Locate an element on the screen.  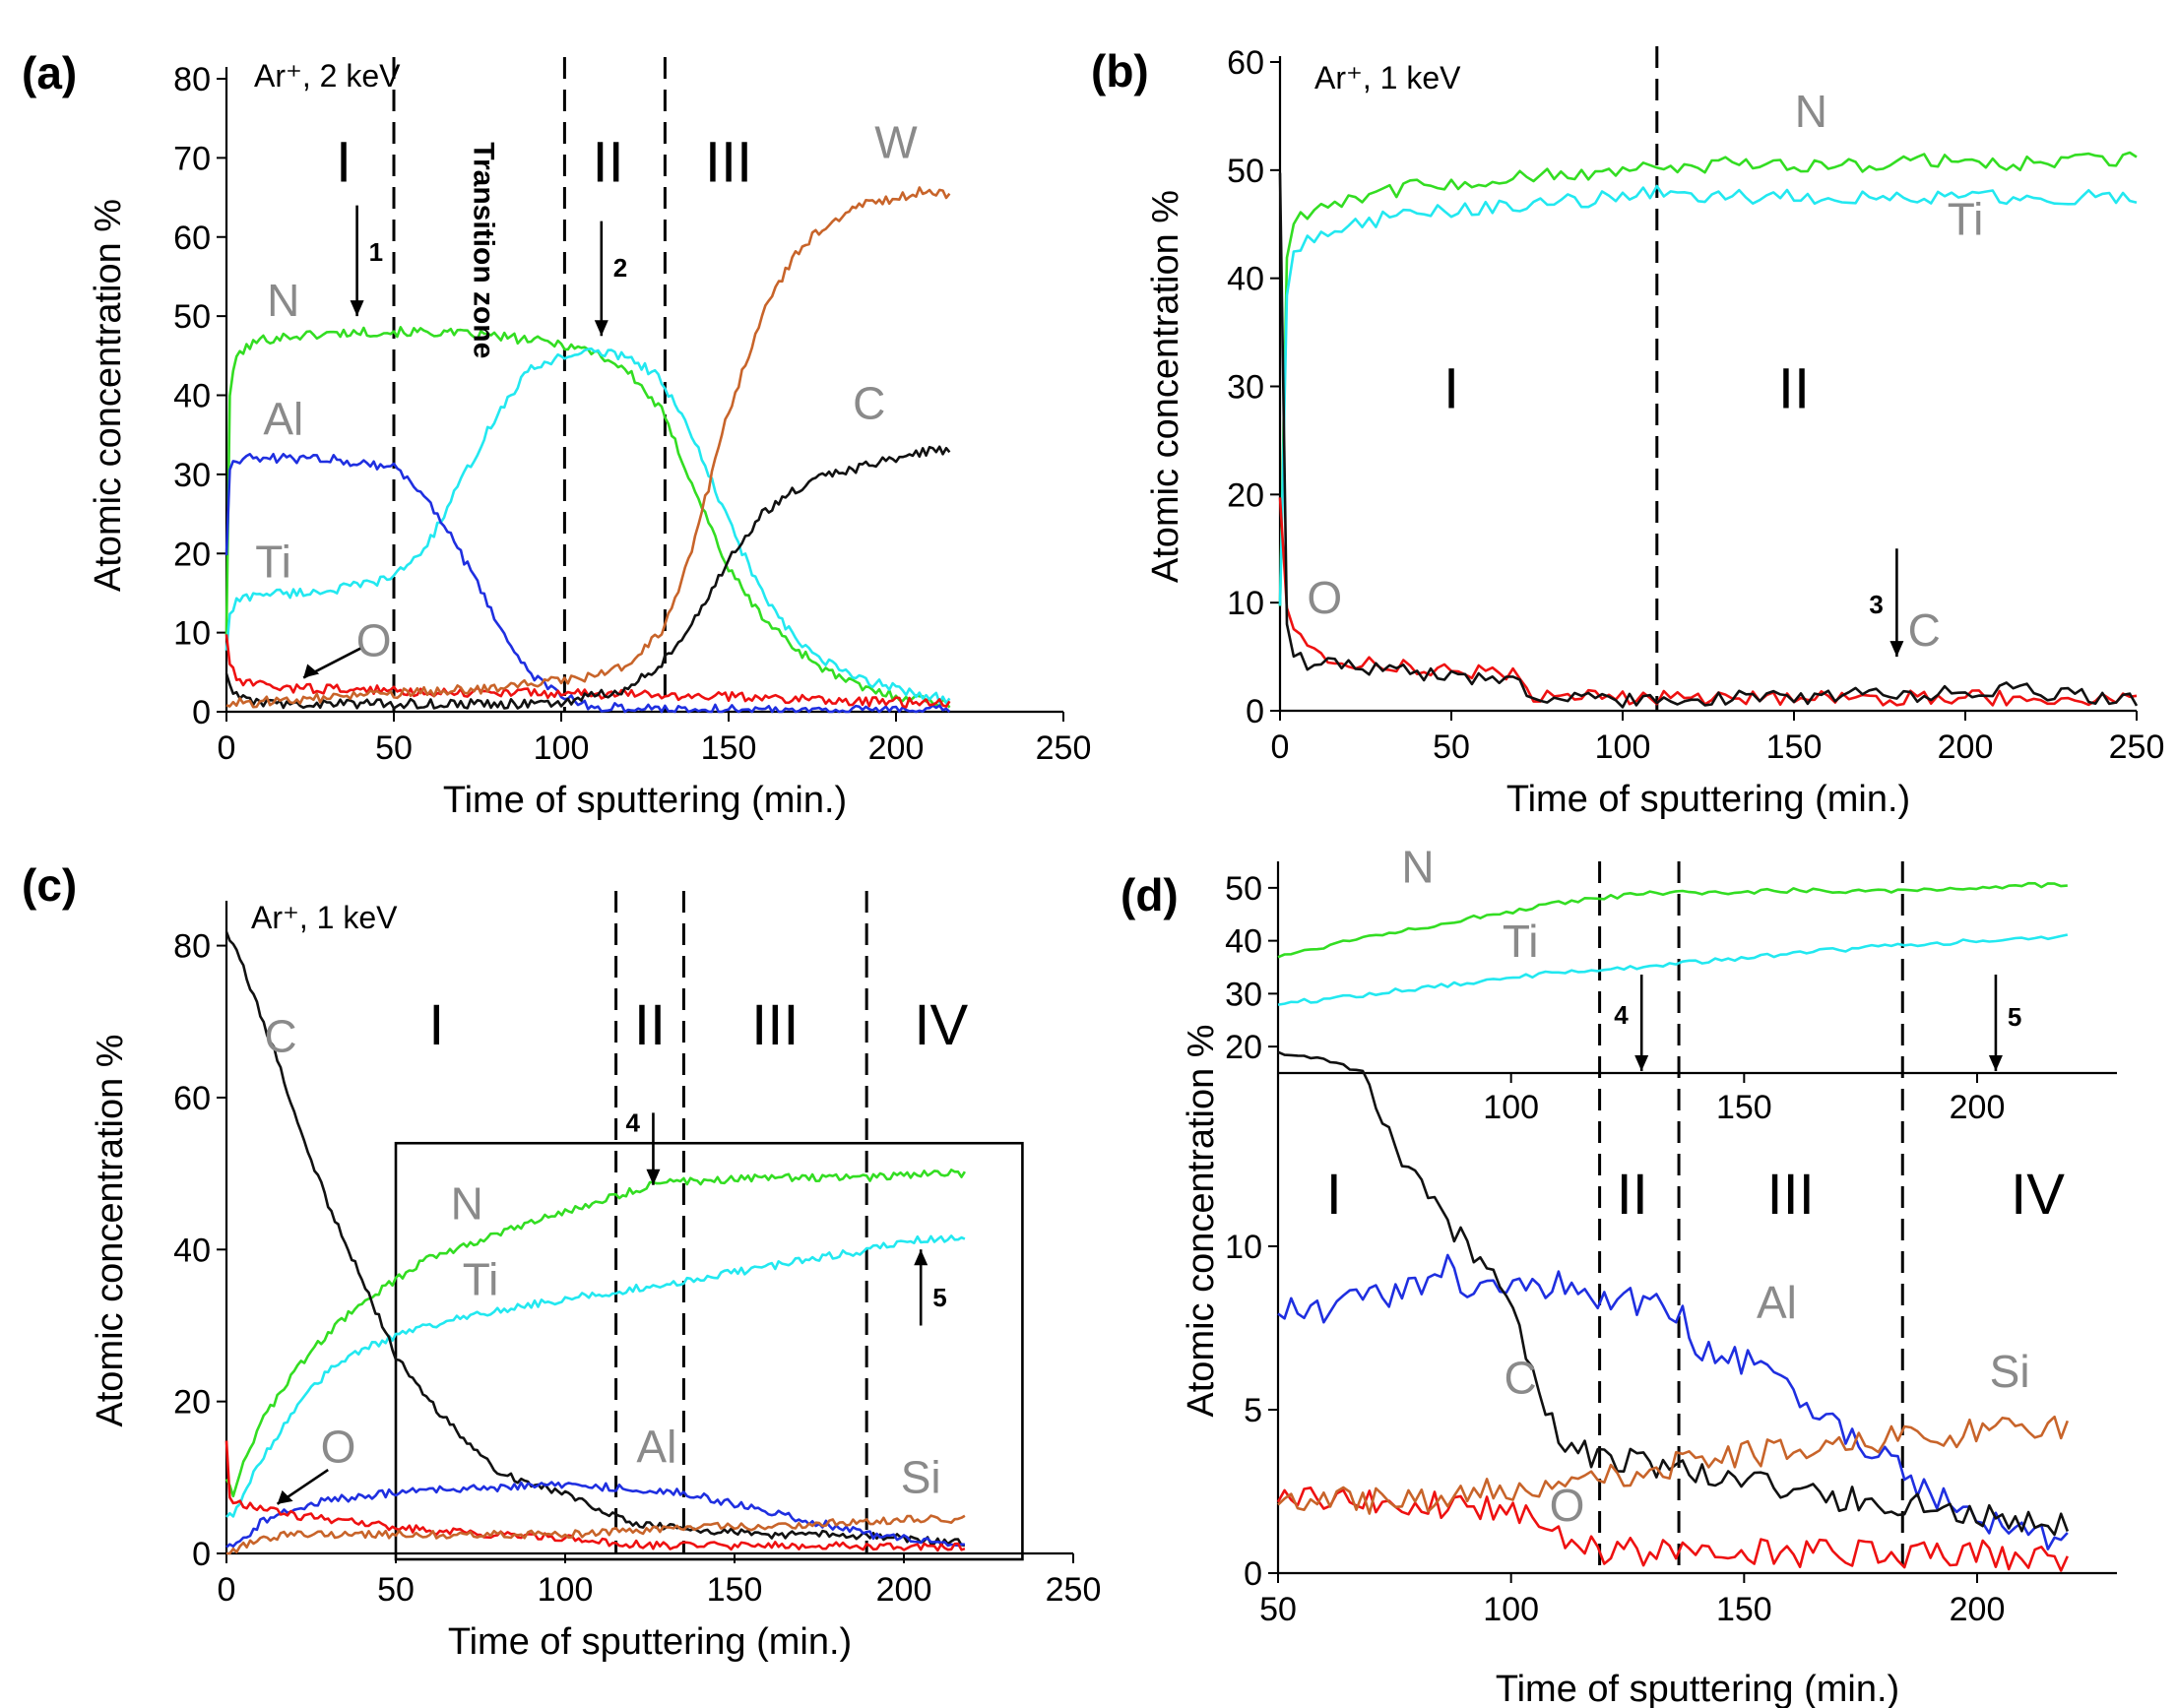
arrow-label: 2 is located at coordinates (620, 268).